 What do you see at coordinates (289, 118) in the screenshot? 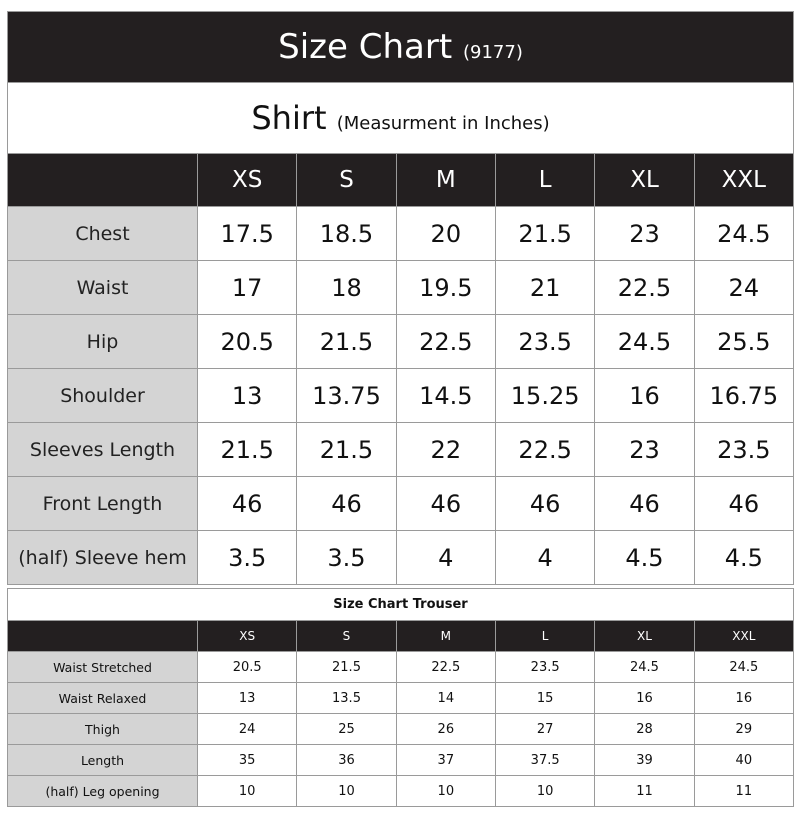
I see `subtitle-text: Shirt` at bounding box center [289, 118].